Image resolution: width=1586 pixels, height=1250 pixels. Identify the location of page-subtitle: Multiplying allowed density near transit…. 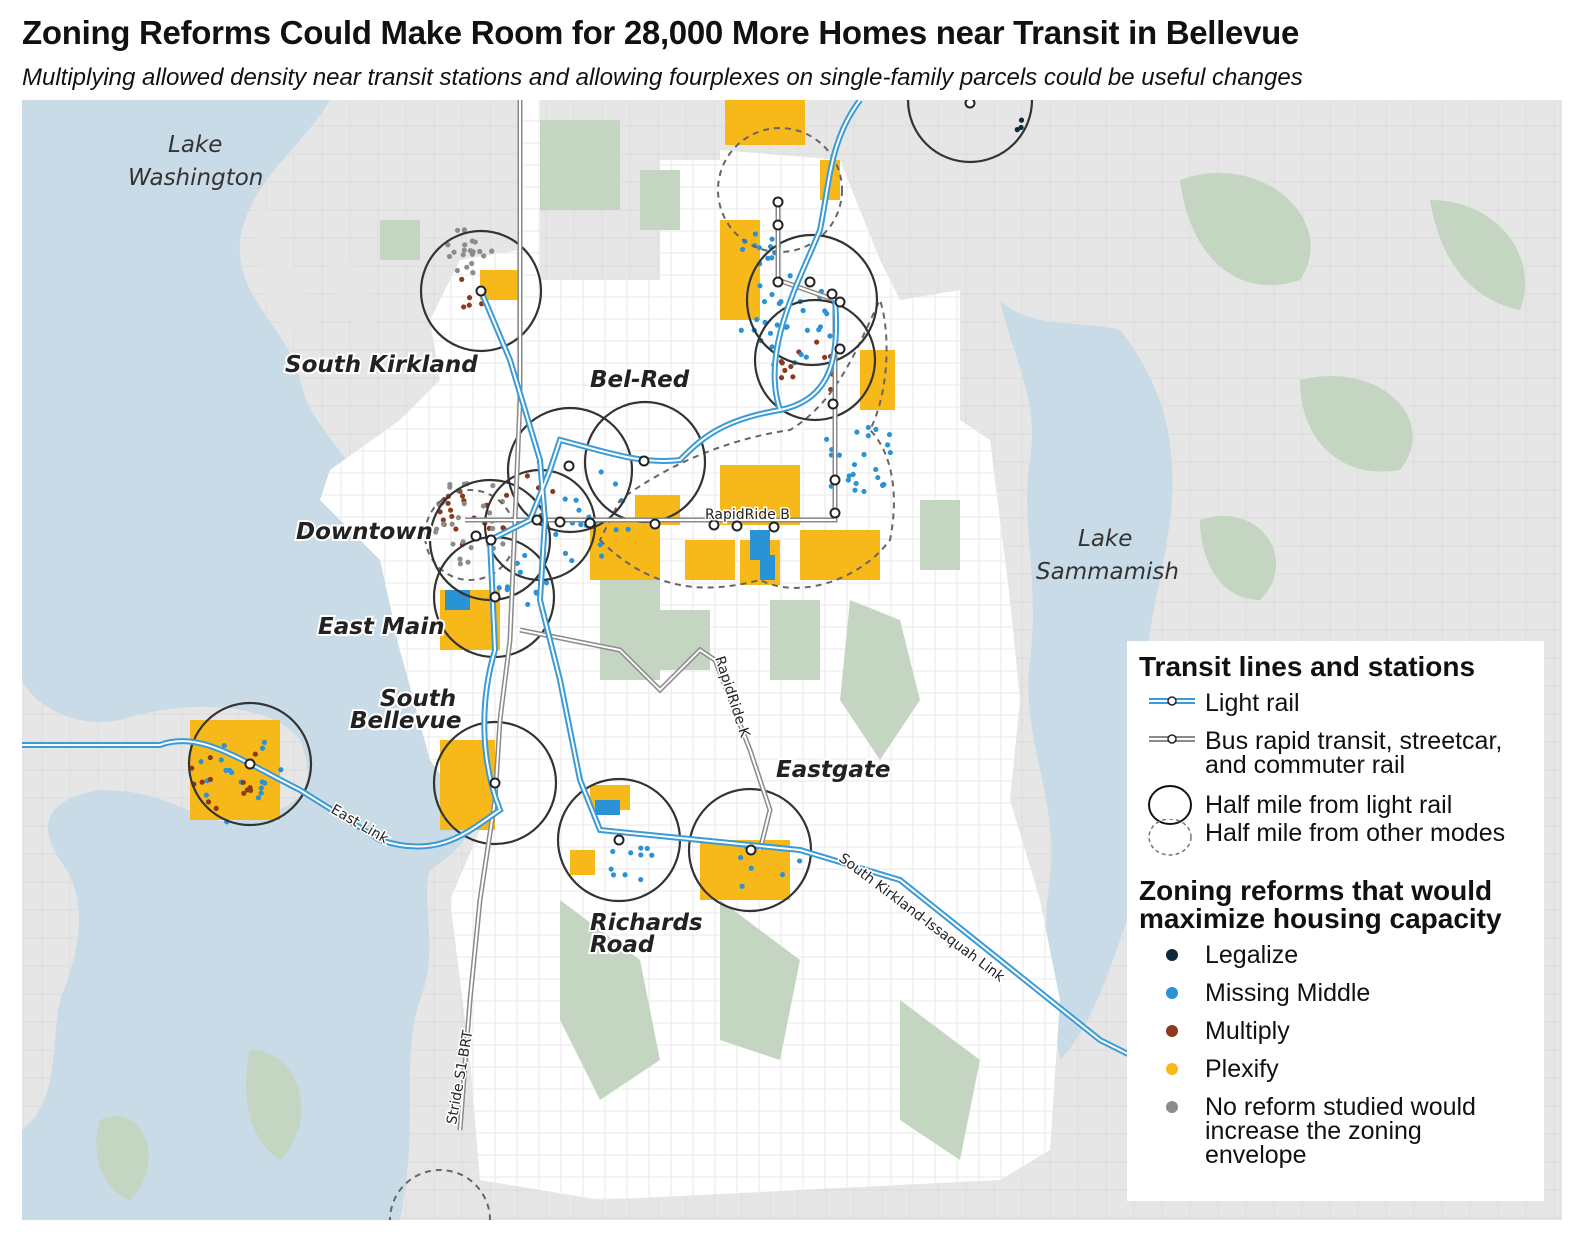
(662, 77).